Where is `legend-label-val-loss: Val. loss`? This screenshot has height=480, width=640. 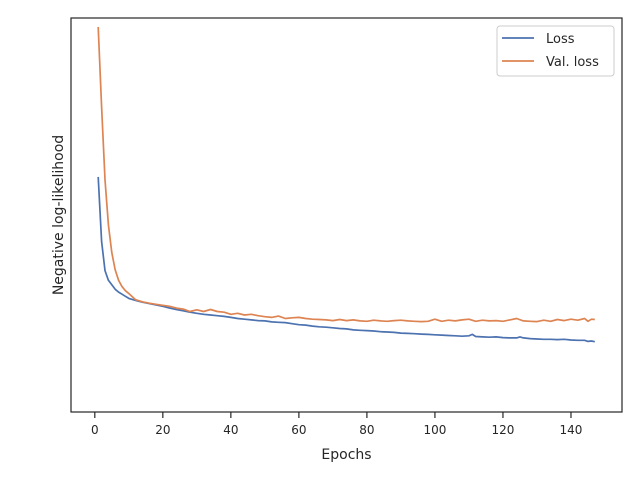 legend-label-val-loss: Val. loss is located at coordinates (572, 62).